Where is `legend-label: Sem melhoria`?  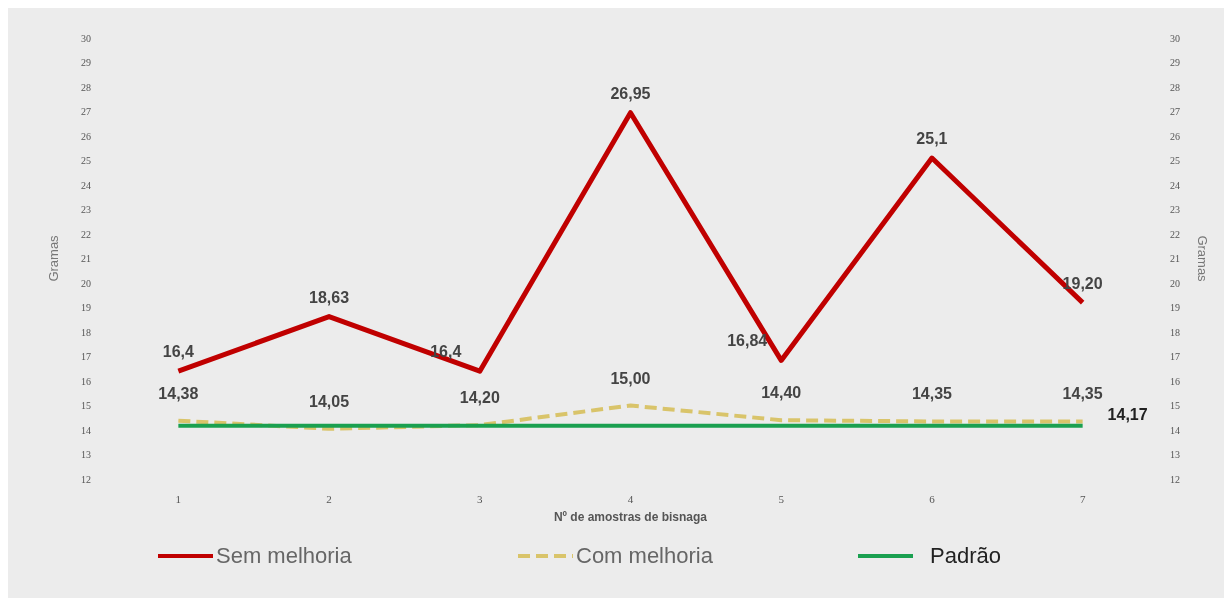 legend-label: Sem melhoria is located at coordinates (284, 555).